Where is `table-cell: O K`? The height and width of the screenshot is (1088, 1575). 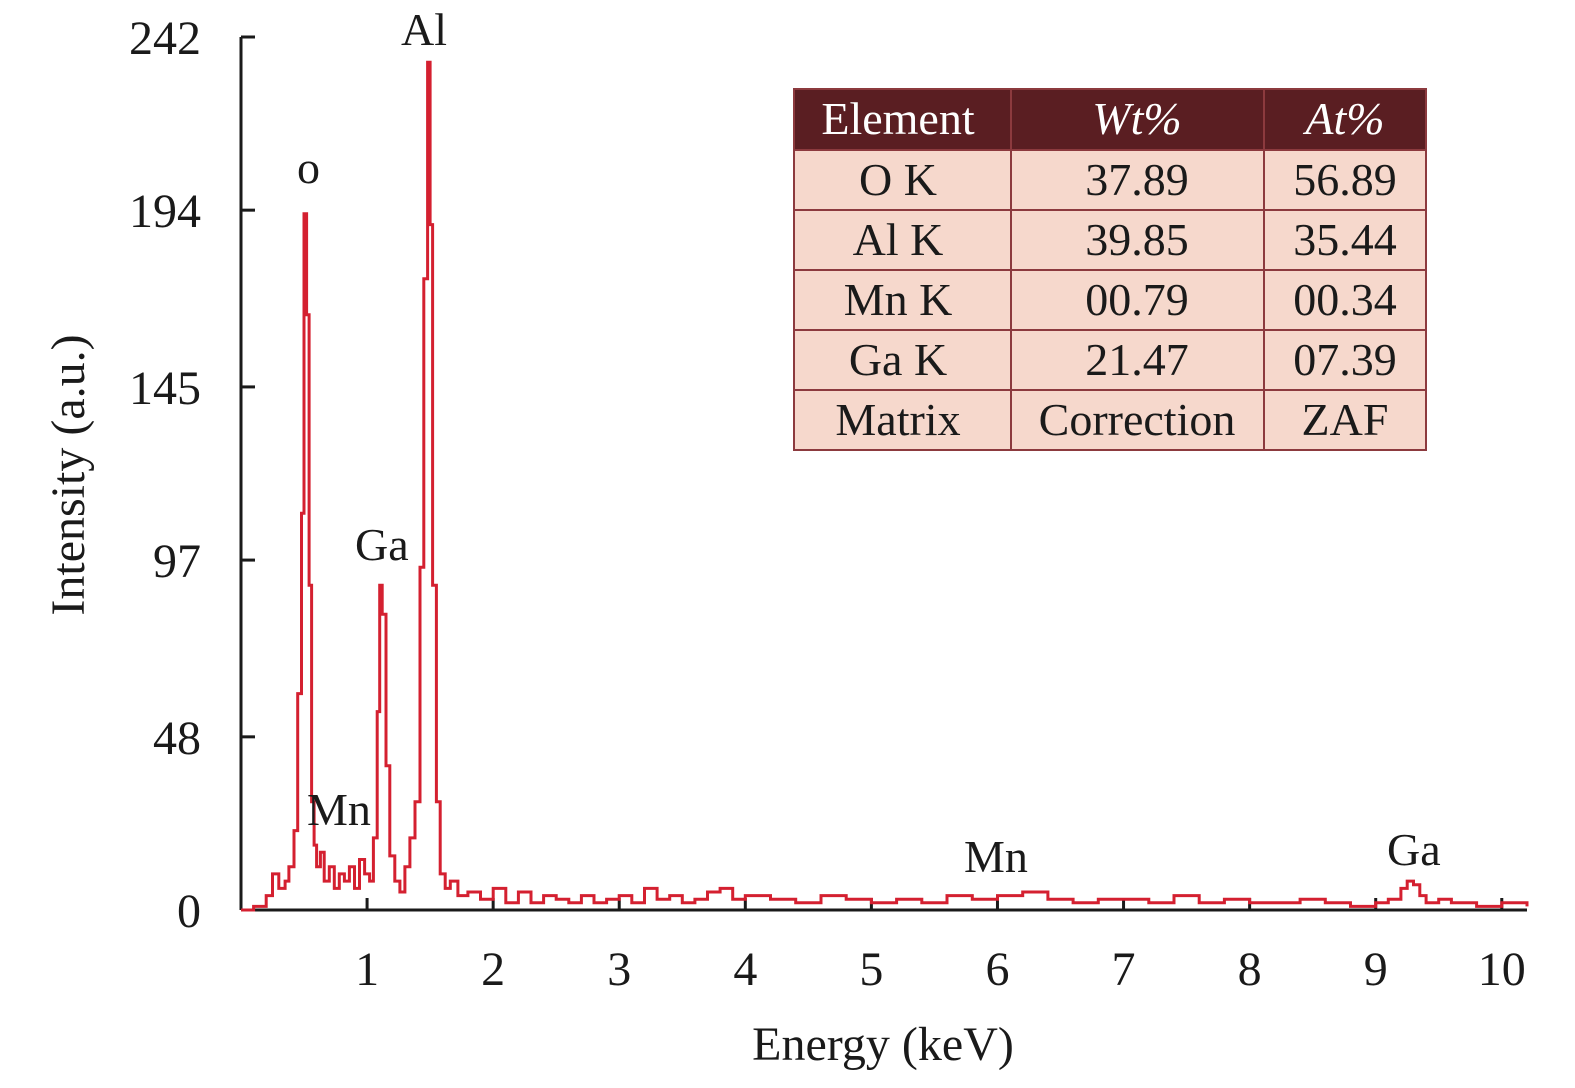 table-cell: O K is located at coordinates (898, 179).